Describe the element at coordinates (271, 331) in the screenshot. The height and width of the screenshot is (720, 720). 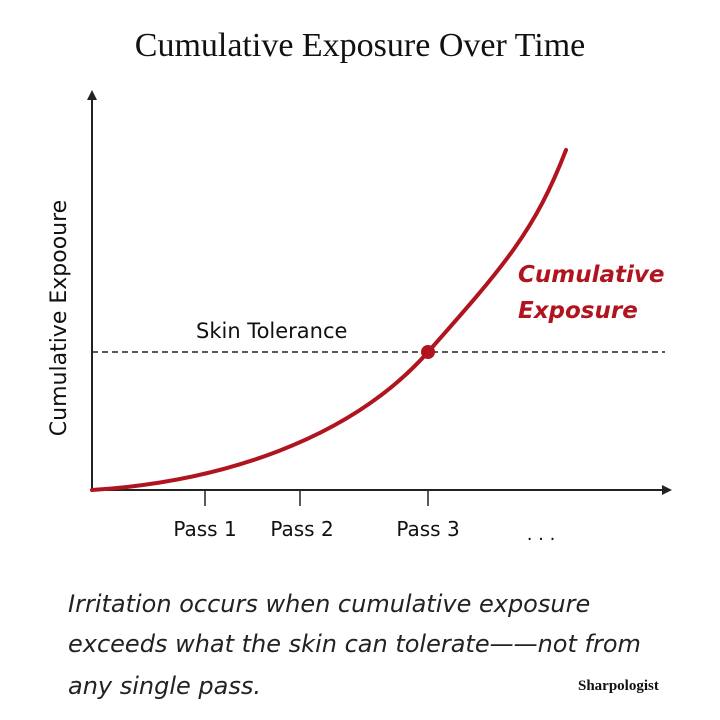
I see `tolerance-label: Skin Tolerance` at that location.